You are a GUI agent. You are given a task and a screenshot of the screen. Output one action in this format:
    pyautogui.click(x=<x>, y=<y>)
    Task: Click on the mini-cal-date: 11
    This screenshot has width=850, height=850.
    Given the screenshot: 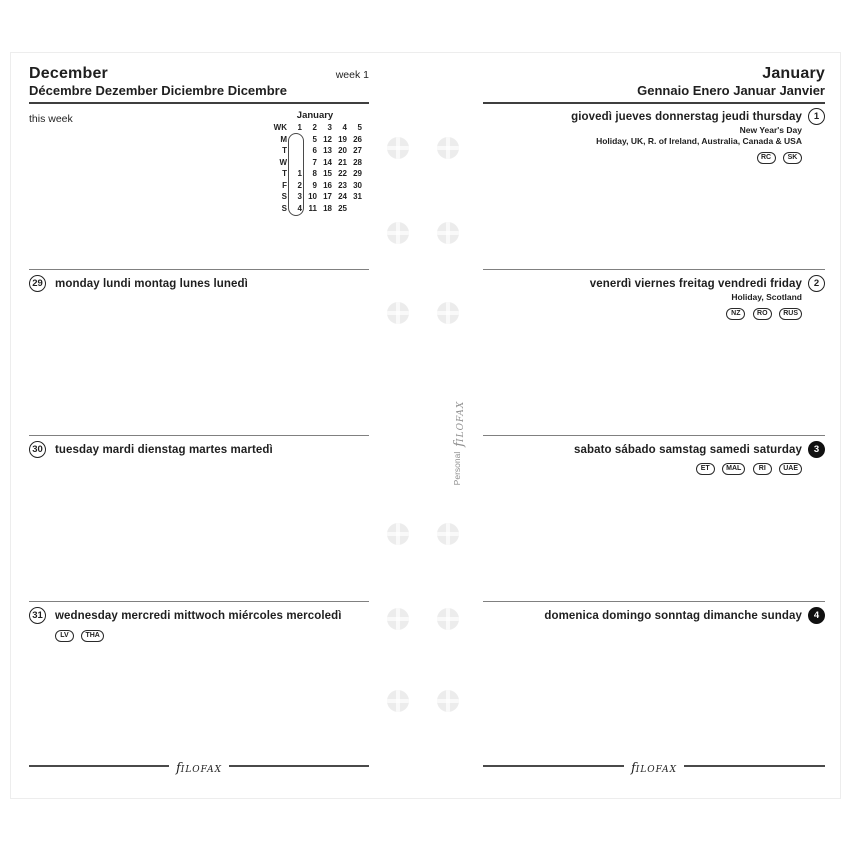 What is the action you would take?
    pyautogui.click(x=312, y=208)
    